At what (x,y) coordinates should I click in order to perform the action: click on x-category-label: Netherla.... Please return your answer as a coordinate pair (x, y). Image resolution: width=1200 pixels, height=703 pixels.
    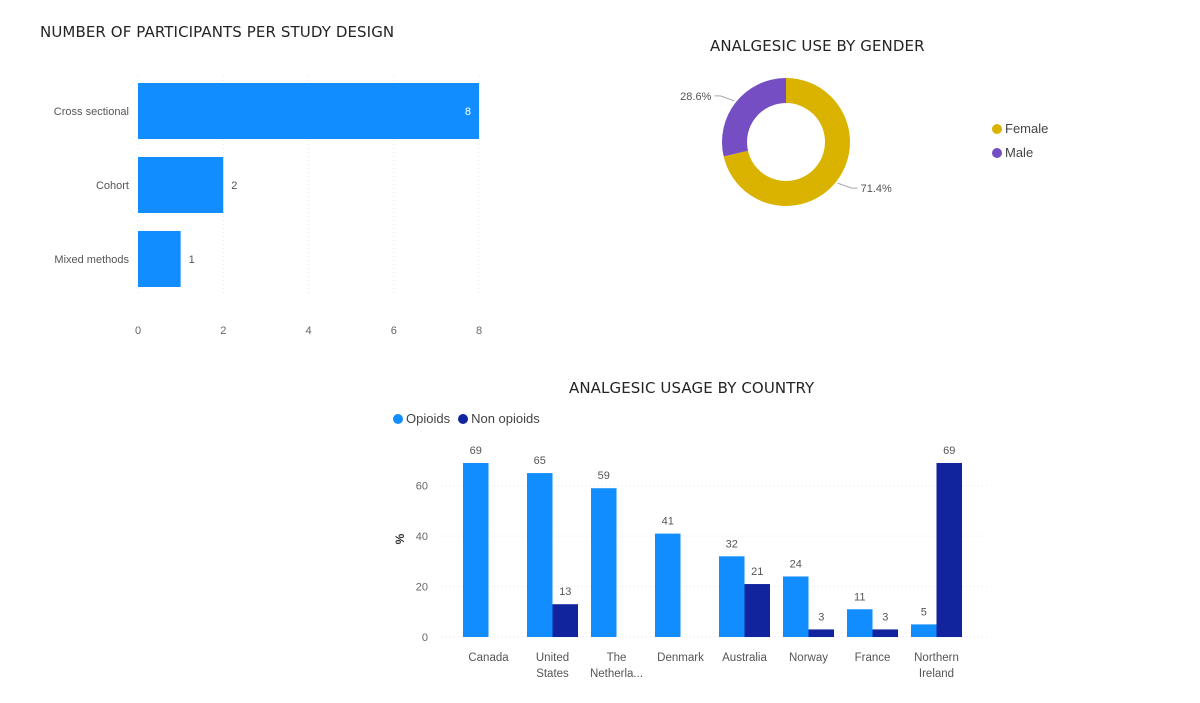
    Looking at the image, I should click on (616, 674).